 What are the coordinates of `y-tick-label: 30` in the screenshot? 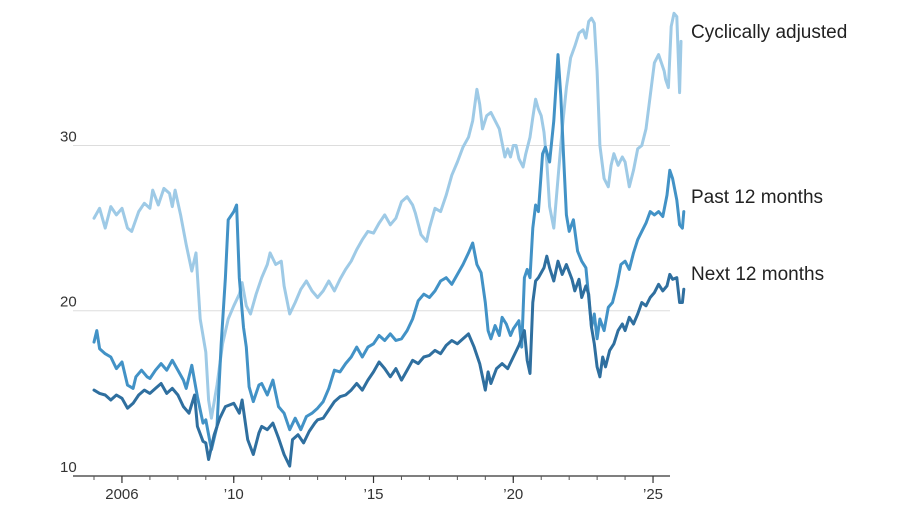 It's located at (68, 136).